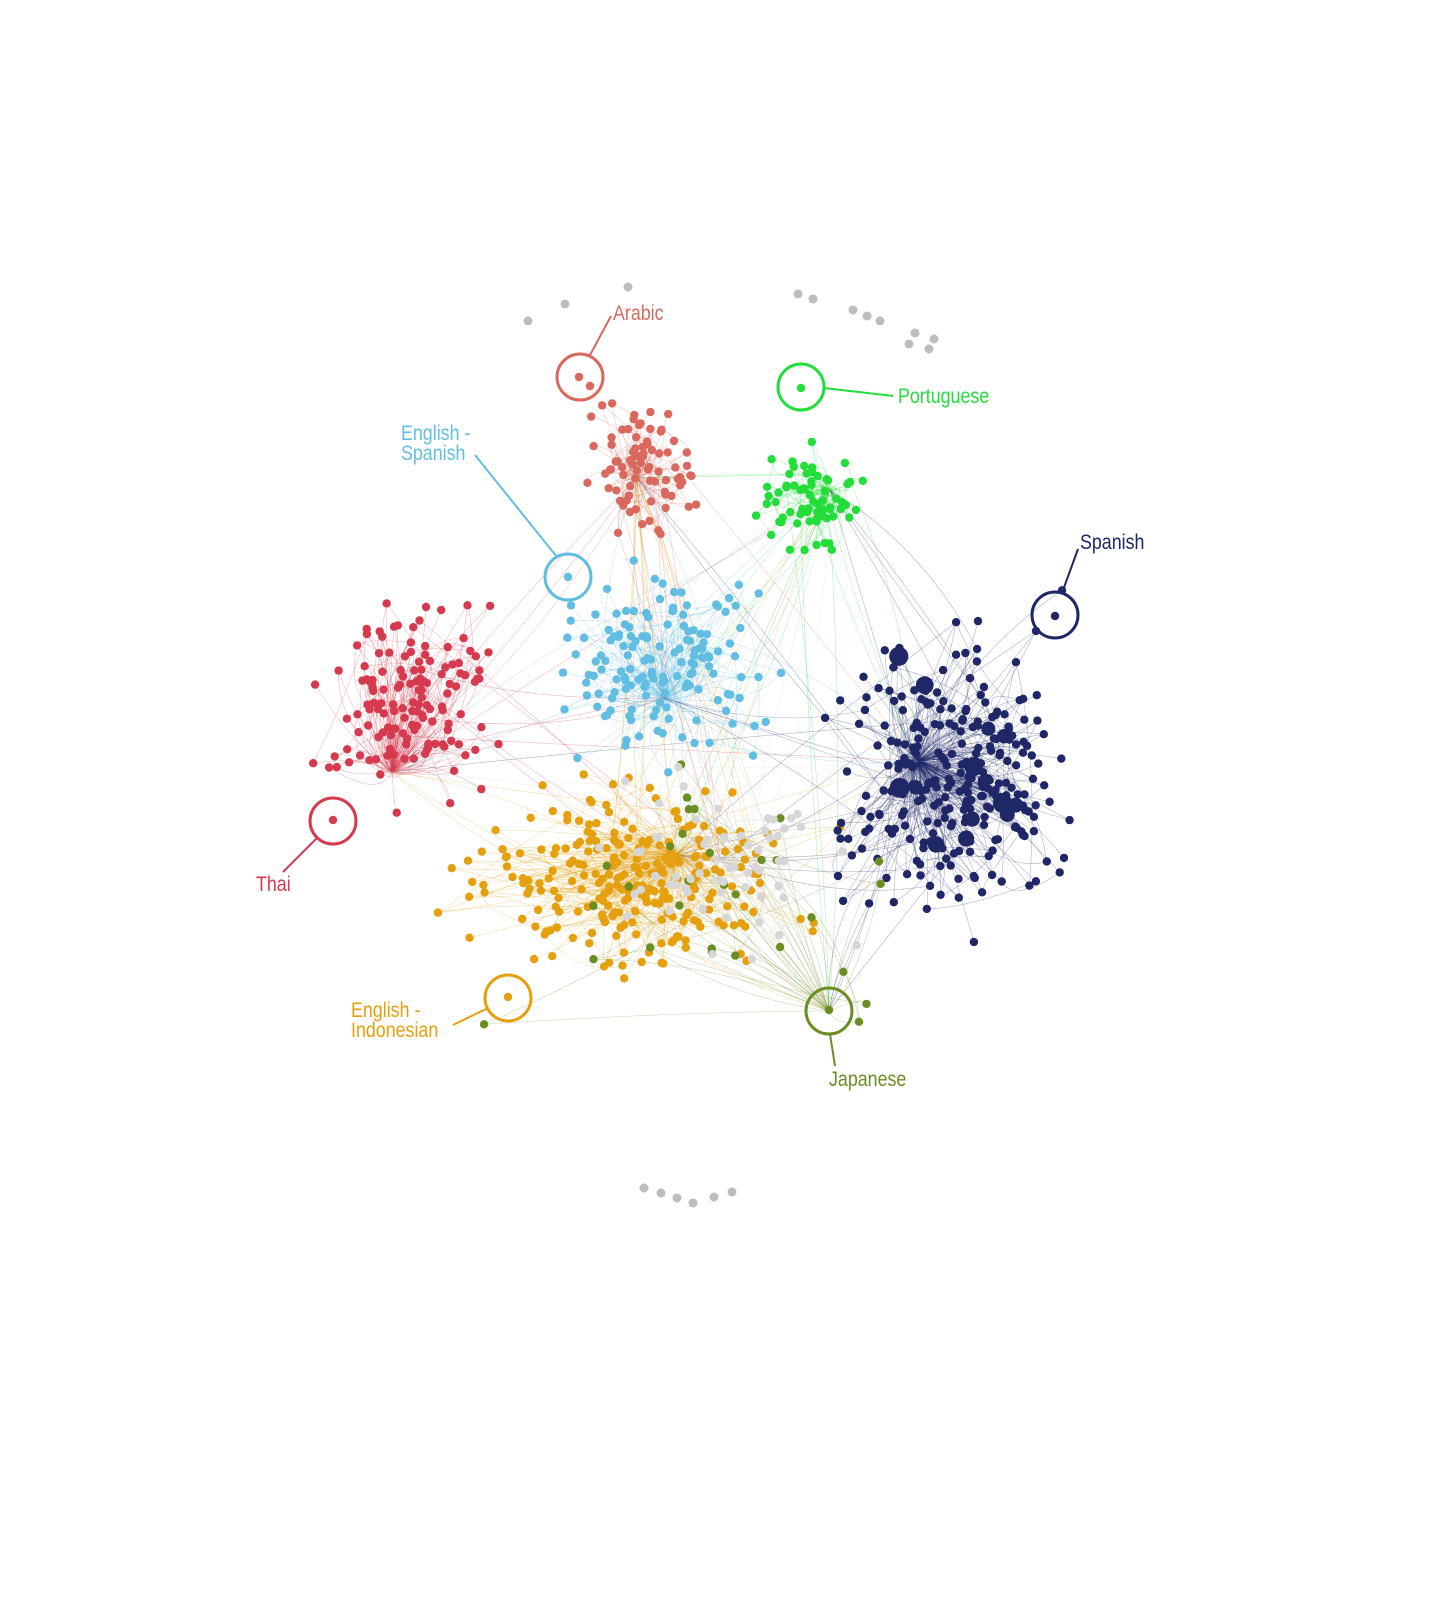  Describe the element at coordinates (470, 1016) in the screenshot. I see `leader-line-english-indonesian` at that location.